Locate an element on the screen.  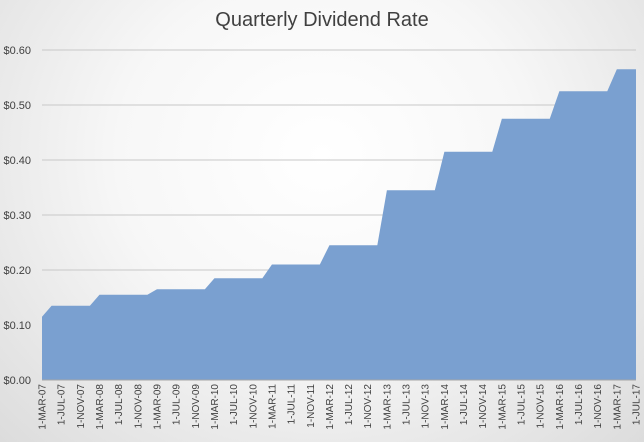
y-tick-label: $0.60 is located at coordinates (17, 51).